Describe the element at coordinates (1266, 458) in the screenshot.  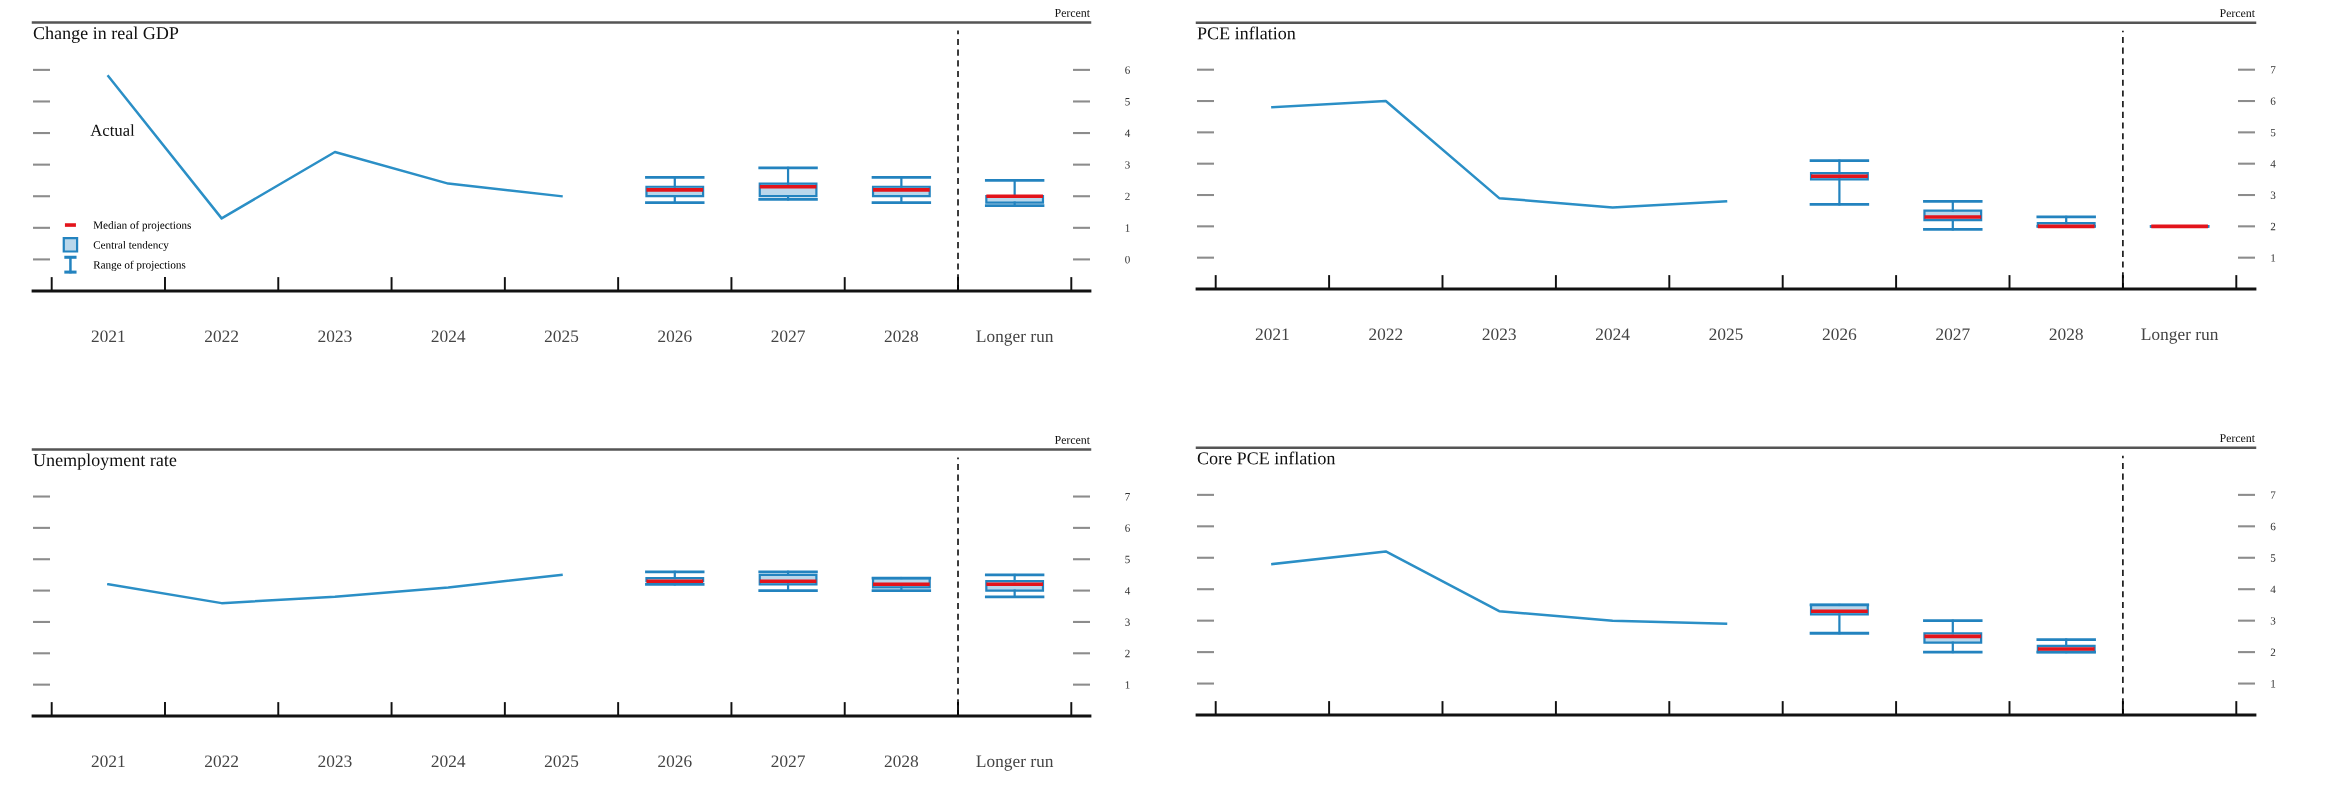
I see `chart-title: Core PCE inflation` at that location.